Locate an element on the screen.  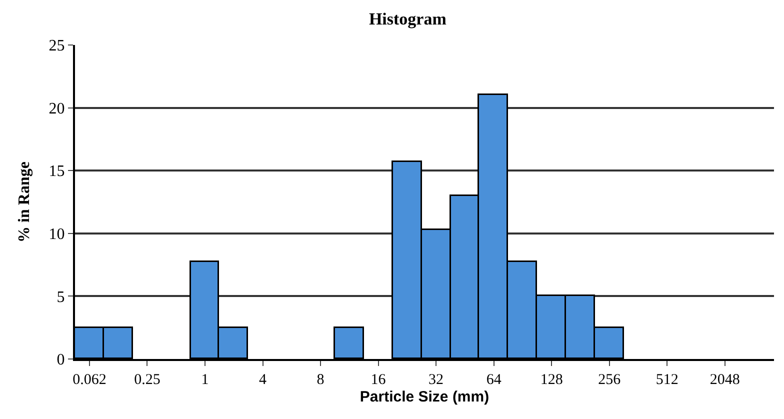
y-axis-title: % in Range is located at coordinates (25, 202).